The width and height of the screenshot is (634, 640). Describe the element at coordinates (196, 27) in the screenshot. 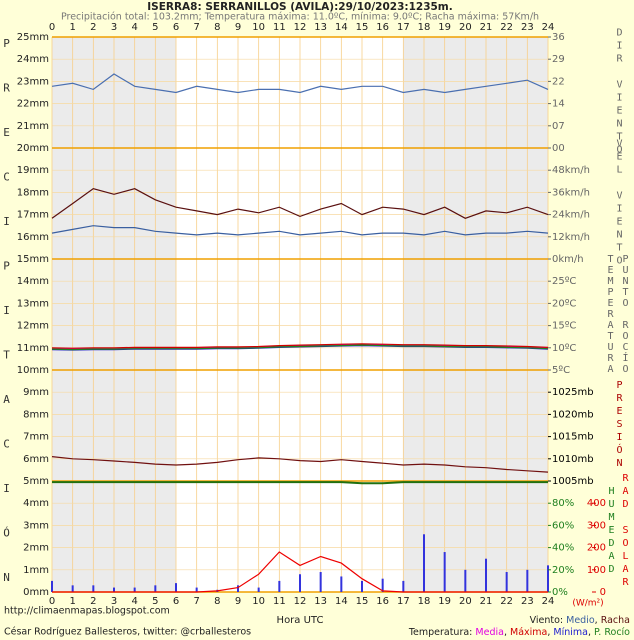

I see `x-tick-label: 7` at that location.